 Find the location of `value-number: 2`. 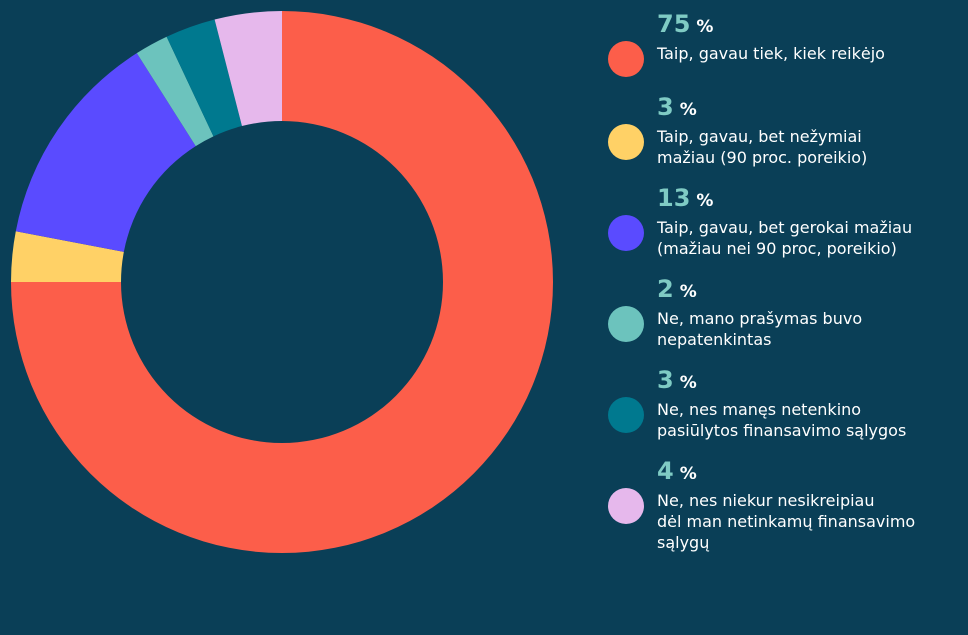

value-number: 2 is located at coordinates (665, 289).